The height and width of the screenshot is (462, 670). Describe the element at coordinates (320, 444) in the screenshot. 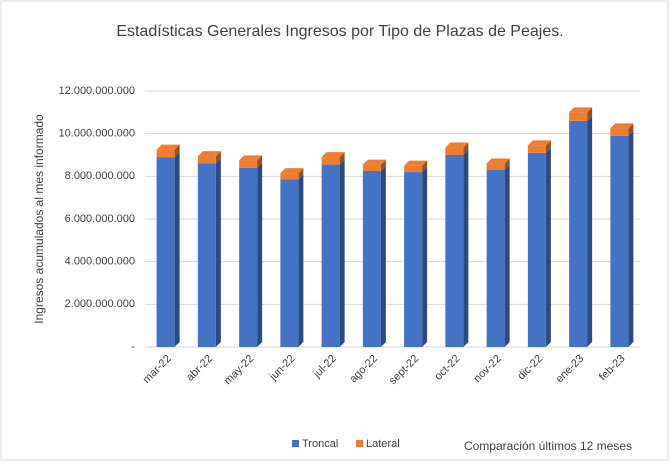

I see `legend-label: Troncal` at that location.